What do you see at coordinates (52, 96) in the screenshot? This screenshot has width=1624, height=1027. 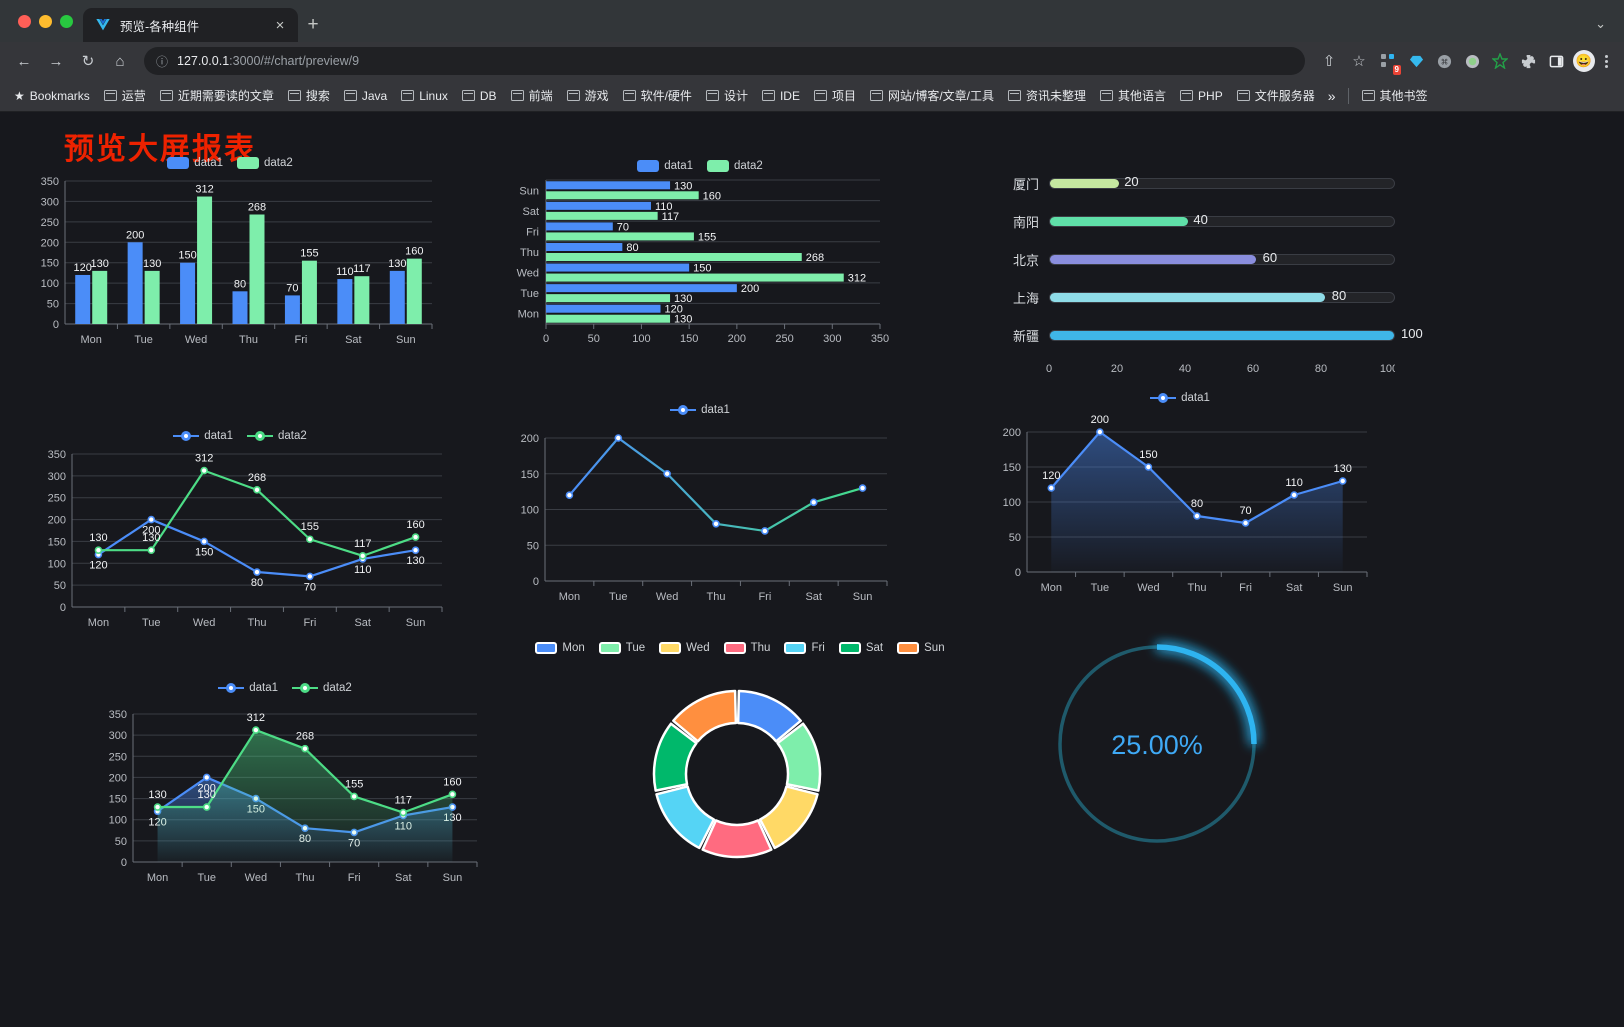 I see `bookmarks-root: ★ Bookmarks` at bounding box center [52, 96].